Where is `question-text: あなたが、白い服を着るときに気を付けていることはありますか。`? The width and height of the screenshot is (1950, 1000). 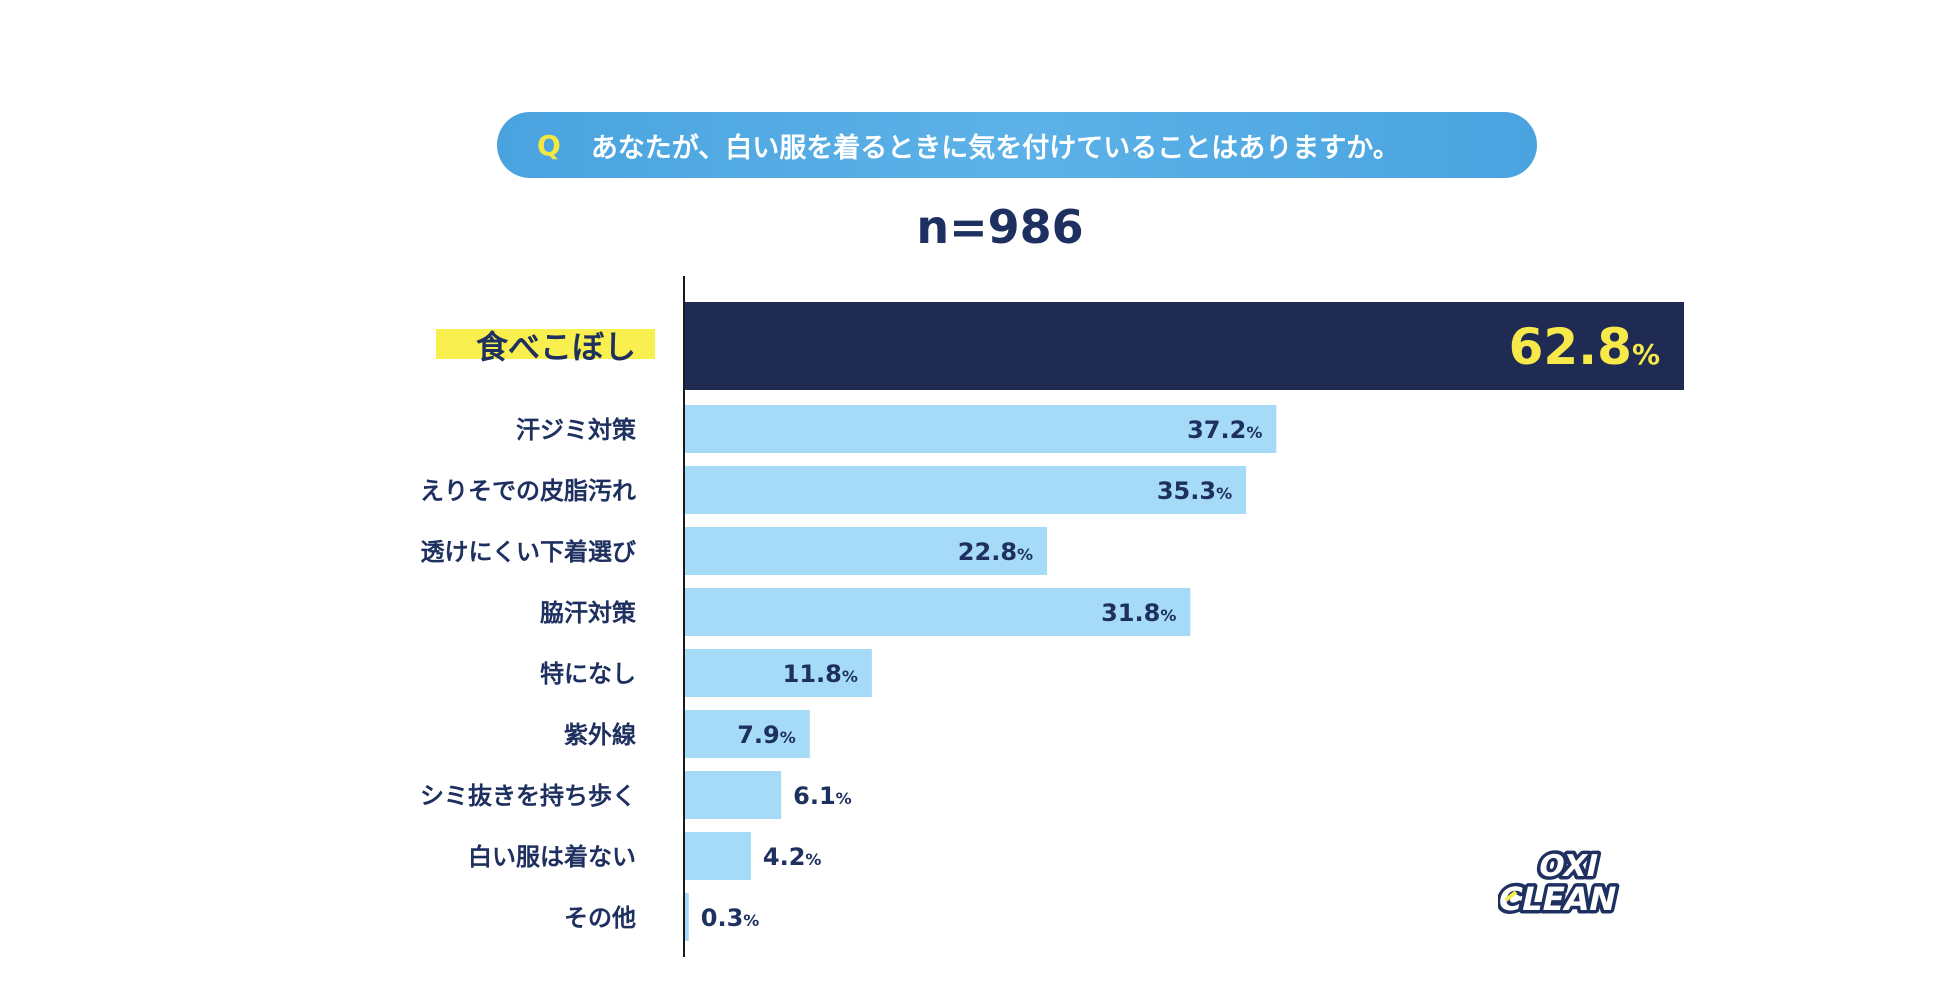
question-text: あなたが、白い服を着るときに気を付けていることはありますか。 is located at coordinates (995, 148).